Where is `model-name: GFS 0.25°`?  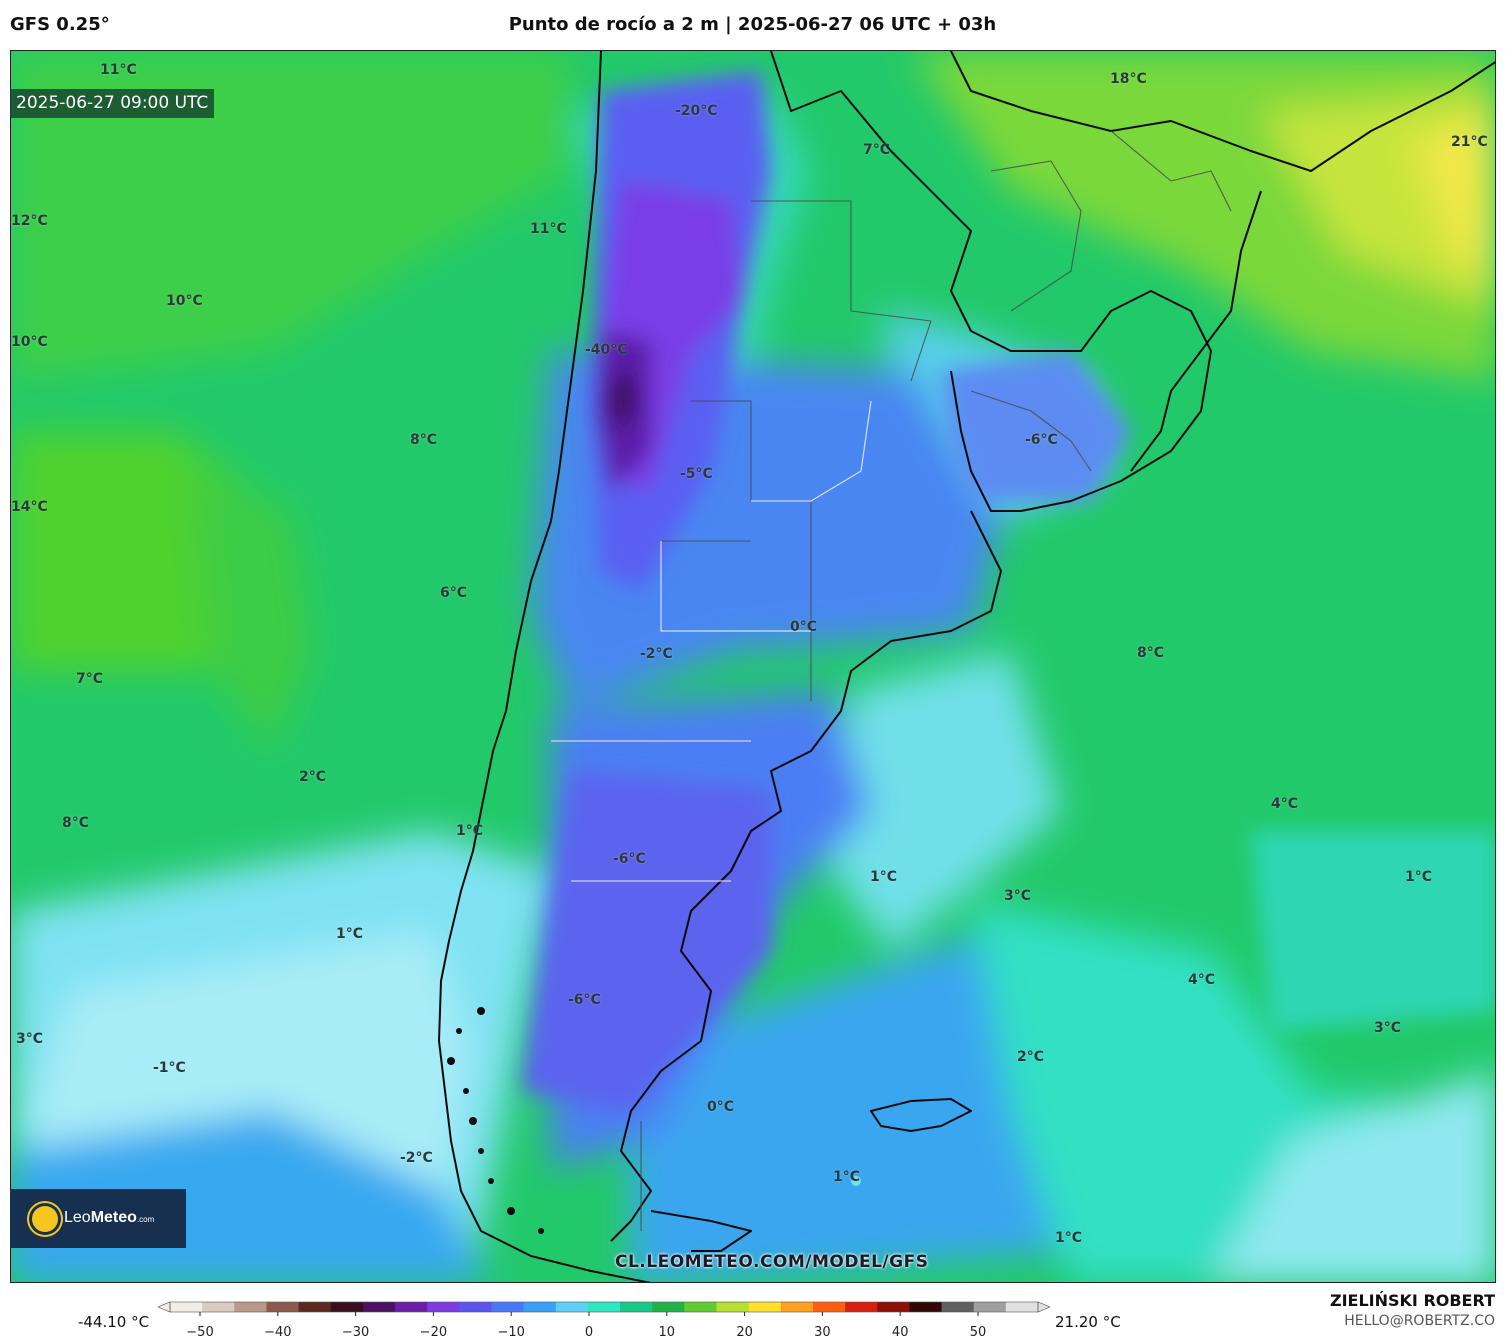
model-name: GFS 0.25° is located at coordinates (60, 24).